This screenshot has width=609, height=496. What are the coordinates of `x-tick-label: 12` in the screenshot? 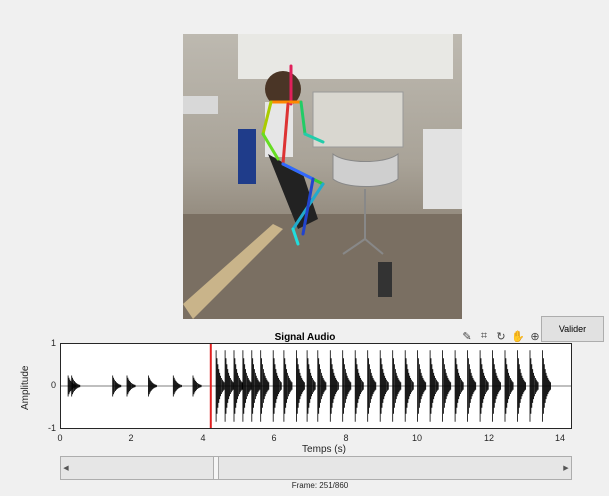 It's located at (488, 438).